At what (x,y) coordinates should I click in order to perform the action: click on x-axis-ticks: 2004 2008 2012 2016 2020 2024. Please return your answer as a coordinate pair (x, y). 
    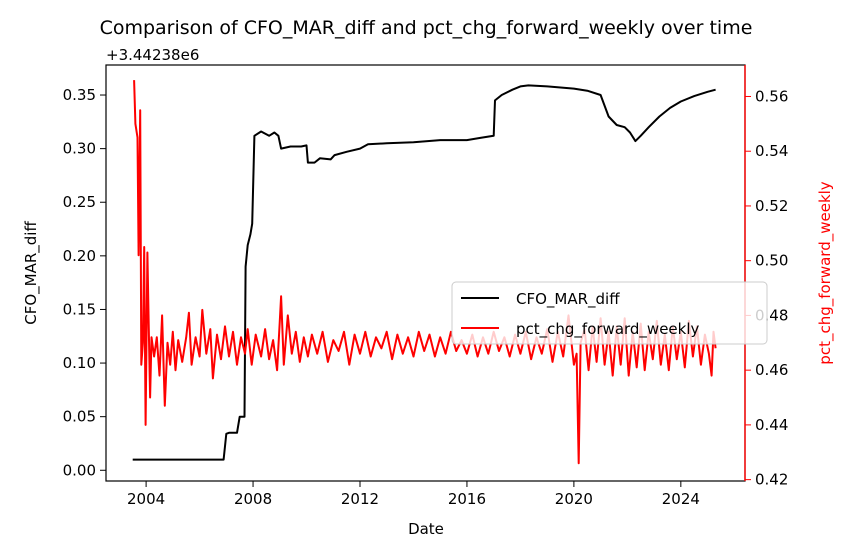
    Looking at the image, I should click on (413, 494).